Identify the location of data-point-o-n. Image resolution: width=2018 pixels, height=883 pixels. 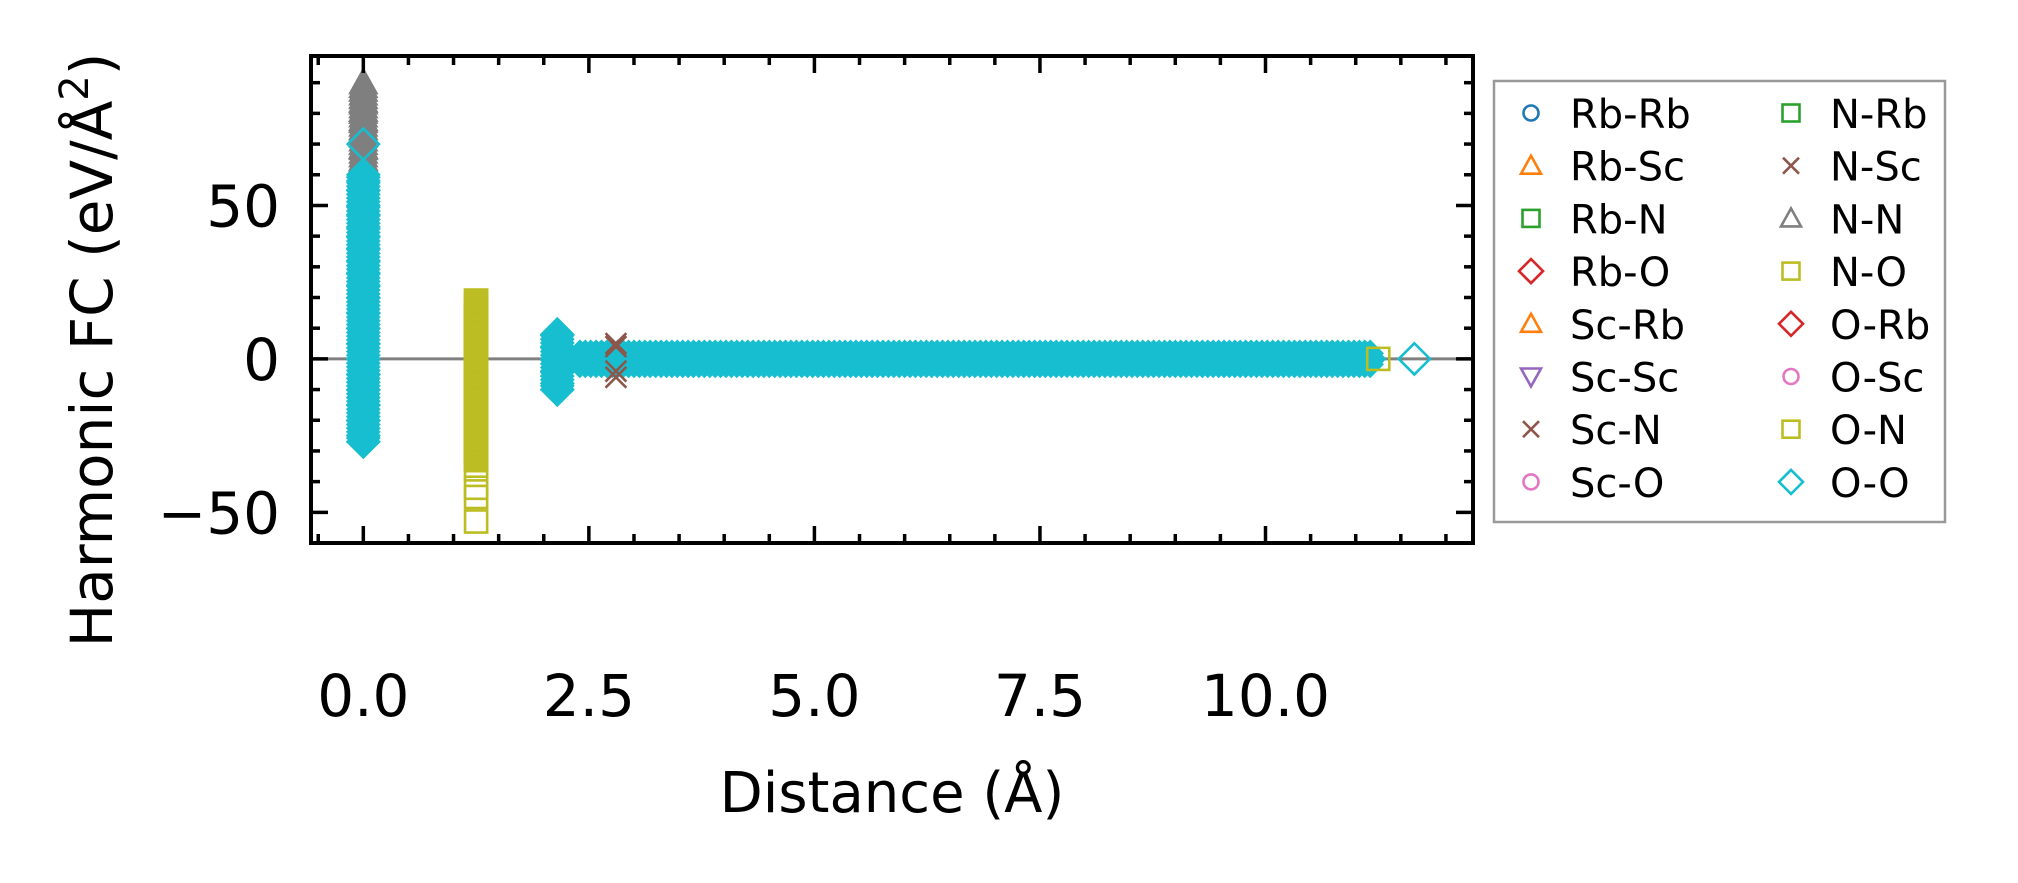
(476, 497).